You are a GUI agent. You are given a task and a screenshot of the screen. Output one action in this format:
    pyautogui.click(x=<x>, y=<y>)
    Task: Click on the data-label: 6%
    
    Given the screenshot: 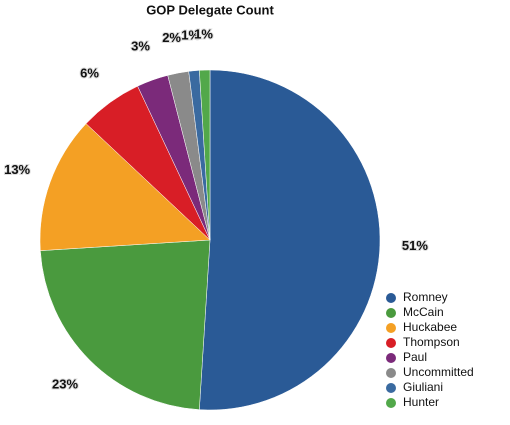 What is the action you would take?
    pyautogui.click(x=89, y=73)
    